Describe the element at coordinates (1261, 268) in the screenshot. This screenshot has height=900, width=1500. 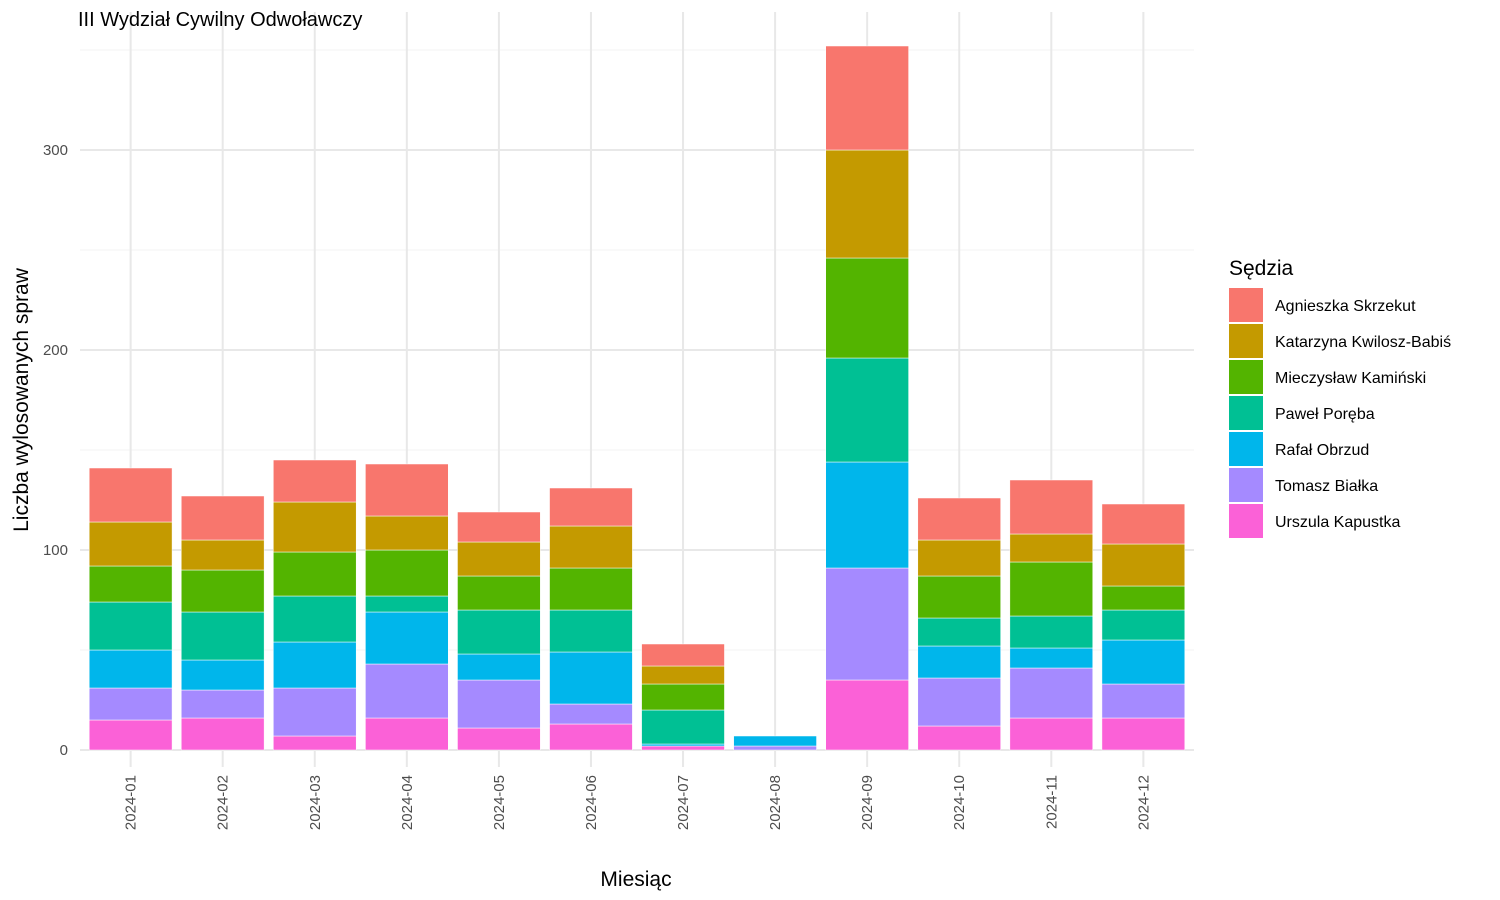
I see `legend-title: Sędzia` at that location.